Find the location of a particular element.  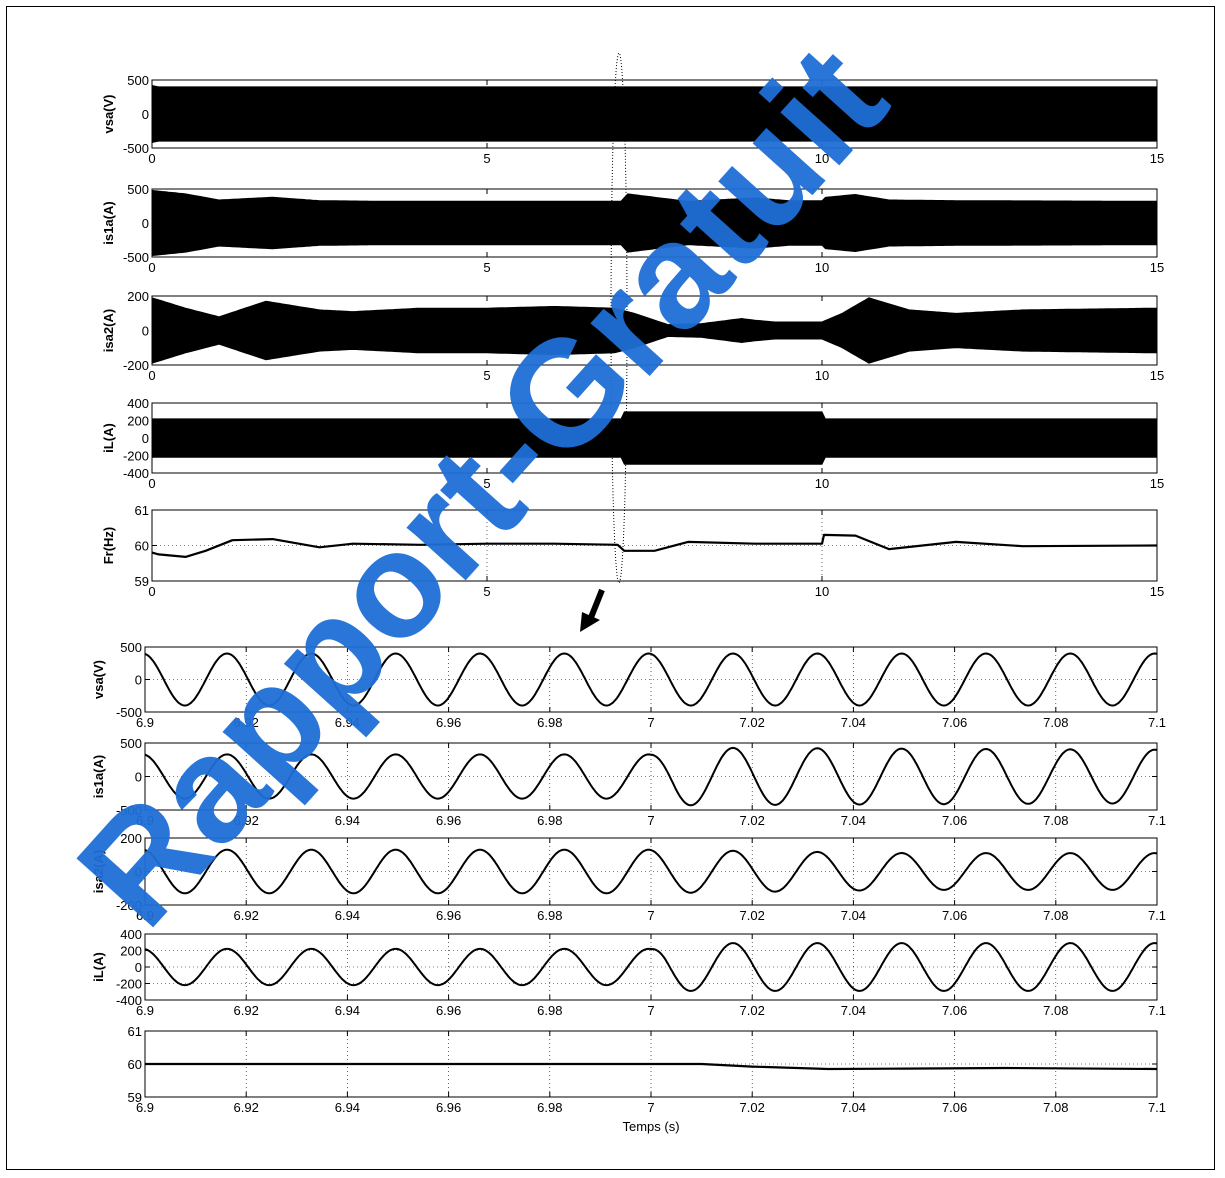

subplot-p4: 0 5 10 15 -400 -200 0 200 400 iL(A) is located at coordinates (632, 443).